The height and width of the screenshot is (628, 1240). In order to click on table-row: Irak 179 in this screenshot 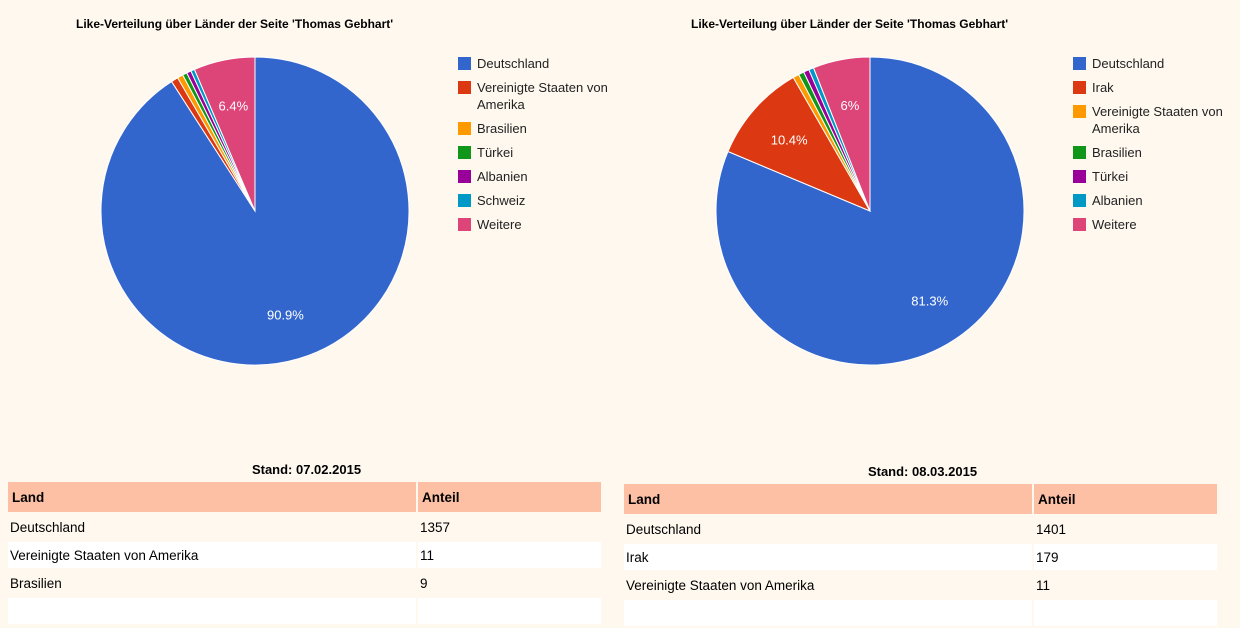, I will do `click(920, 557)`.